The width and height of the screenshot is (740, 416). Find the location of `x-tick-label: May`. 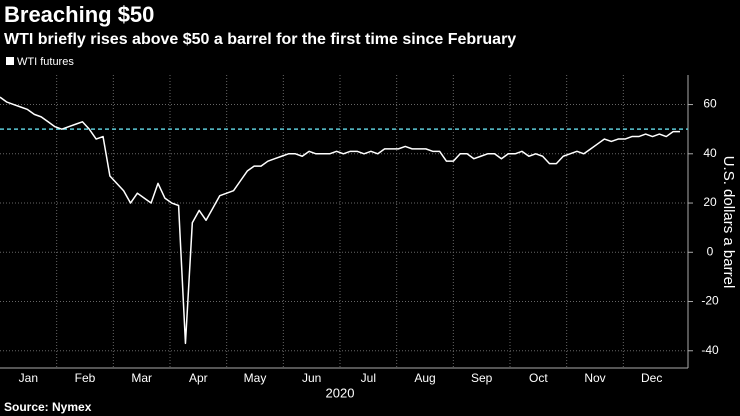

x-tick-label: May is located at coordinates (255, 378).